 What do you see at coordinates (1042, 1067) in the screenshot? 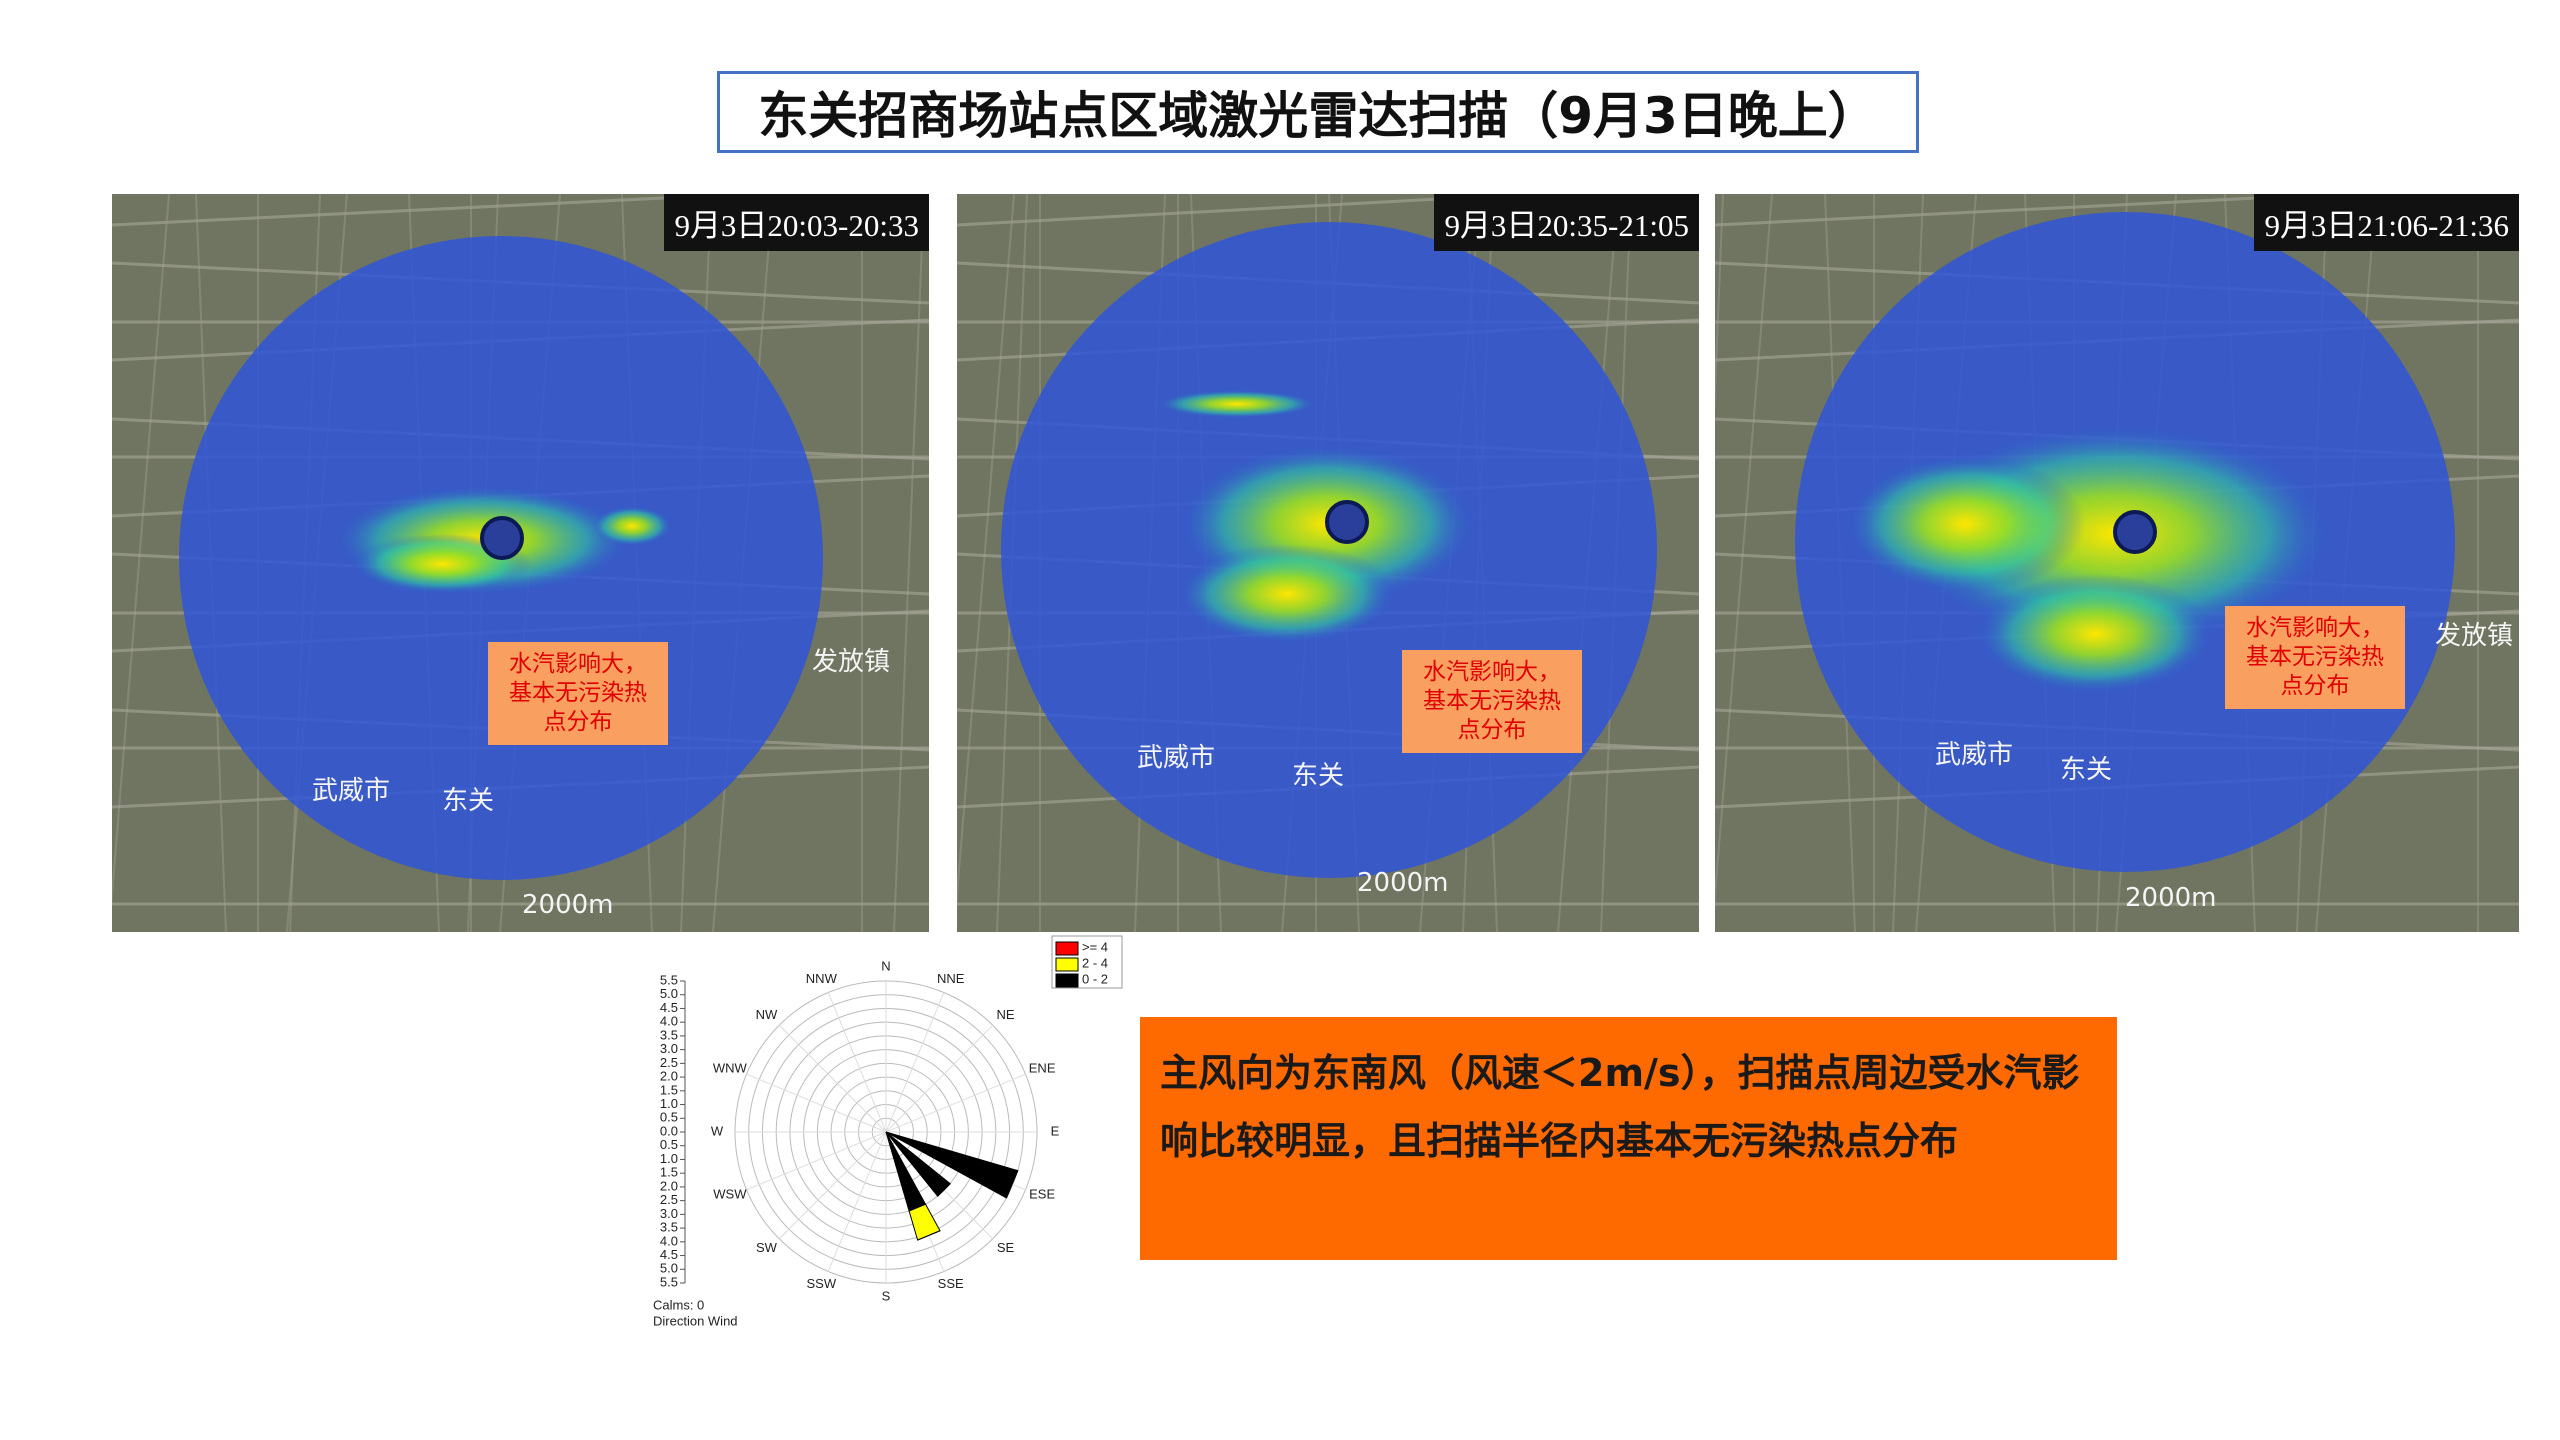
I see `direction-label: ENE` at bounding box center [1042, 1067].